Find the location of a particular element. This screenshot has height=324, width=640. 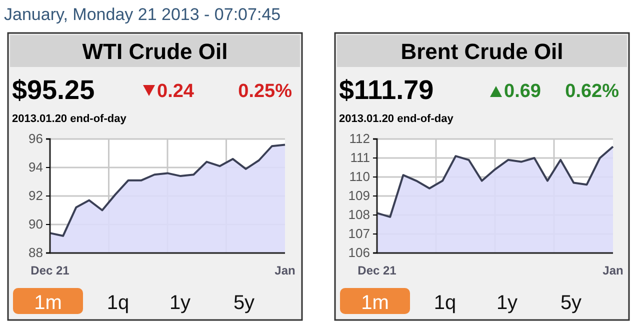

y-tick-label: 90 is located at coordinates (35, 224).